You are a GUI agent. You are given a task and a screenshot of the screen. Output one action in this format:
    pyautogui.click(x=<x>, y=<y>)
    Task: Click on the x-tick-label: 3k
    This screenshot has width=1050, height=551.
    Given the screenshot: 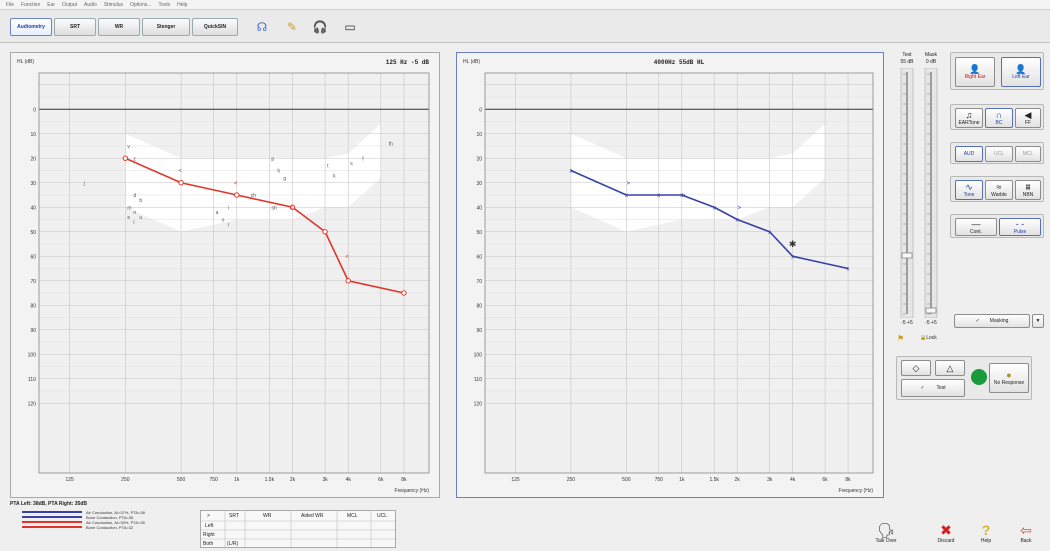 What is the action you would take?
    pyautogui.click(x=325, y=480)
    